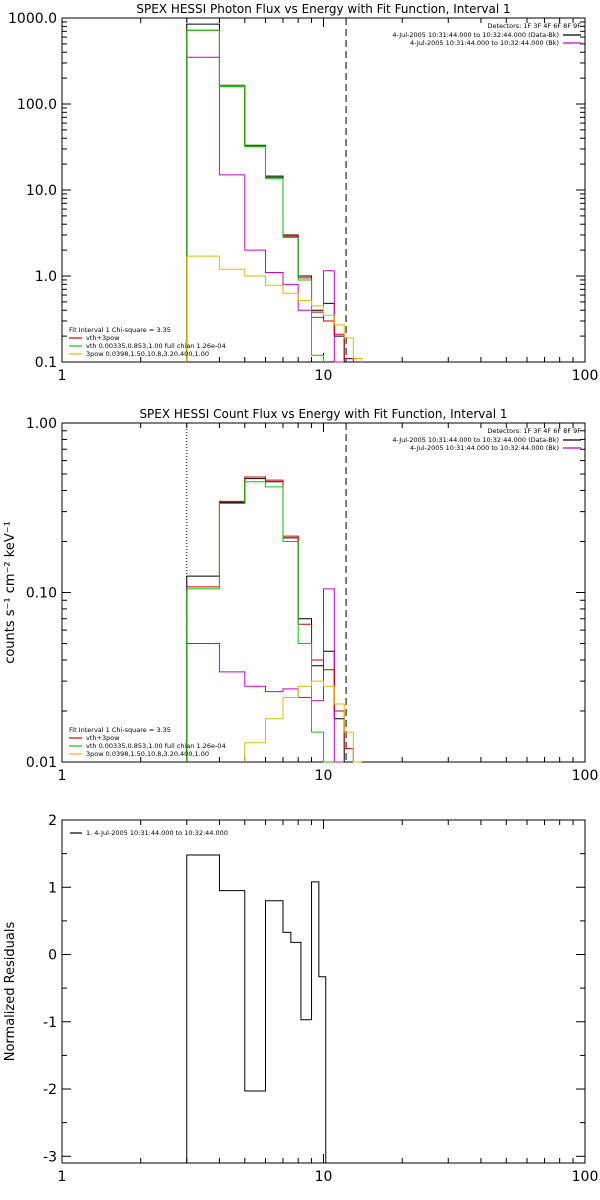  Describe the element at coordinates (46, 277) in the screenshot. I see `y-tick-label: 1.0` at that location.